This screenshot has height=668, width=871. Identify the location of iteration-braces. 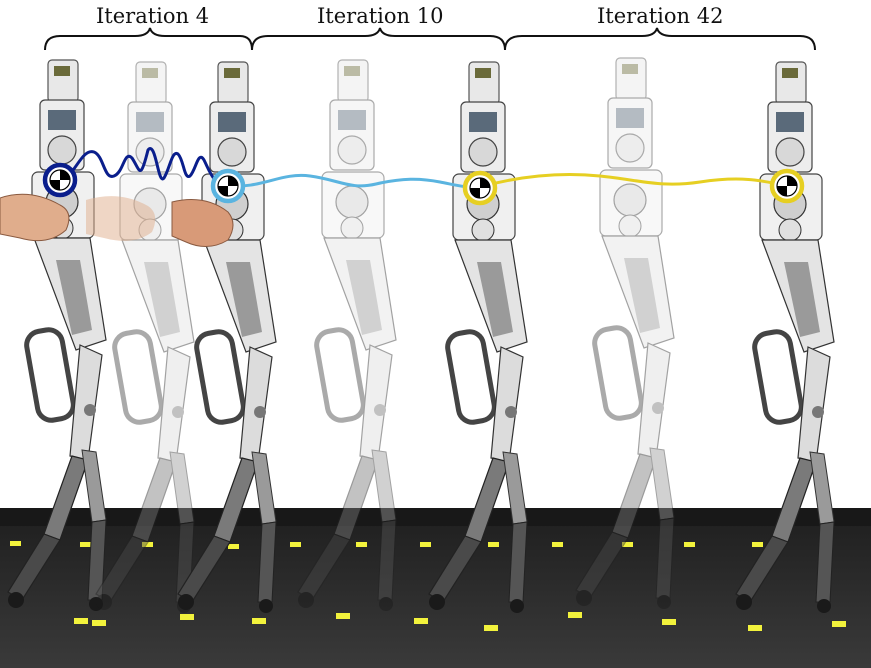
(430, 39).